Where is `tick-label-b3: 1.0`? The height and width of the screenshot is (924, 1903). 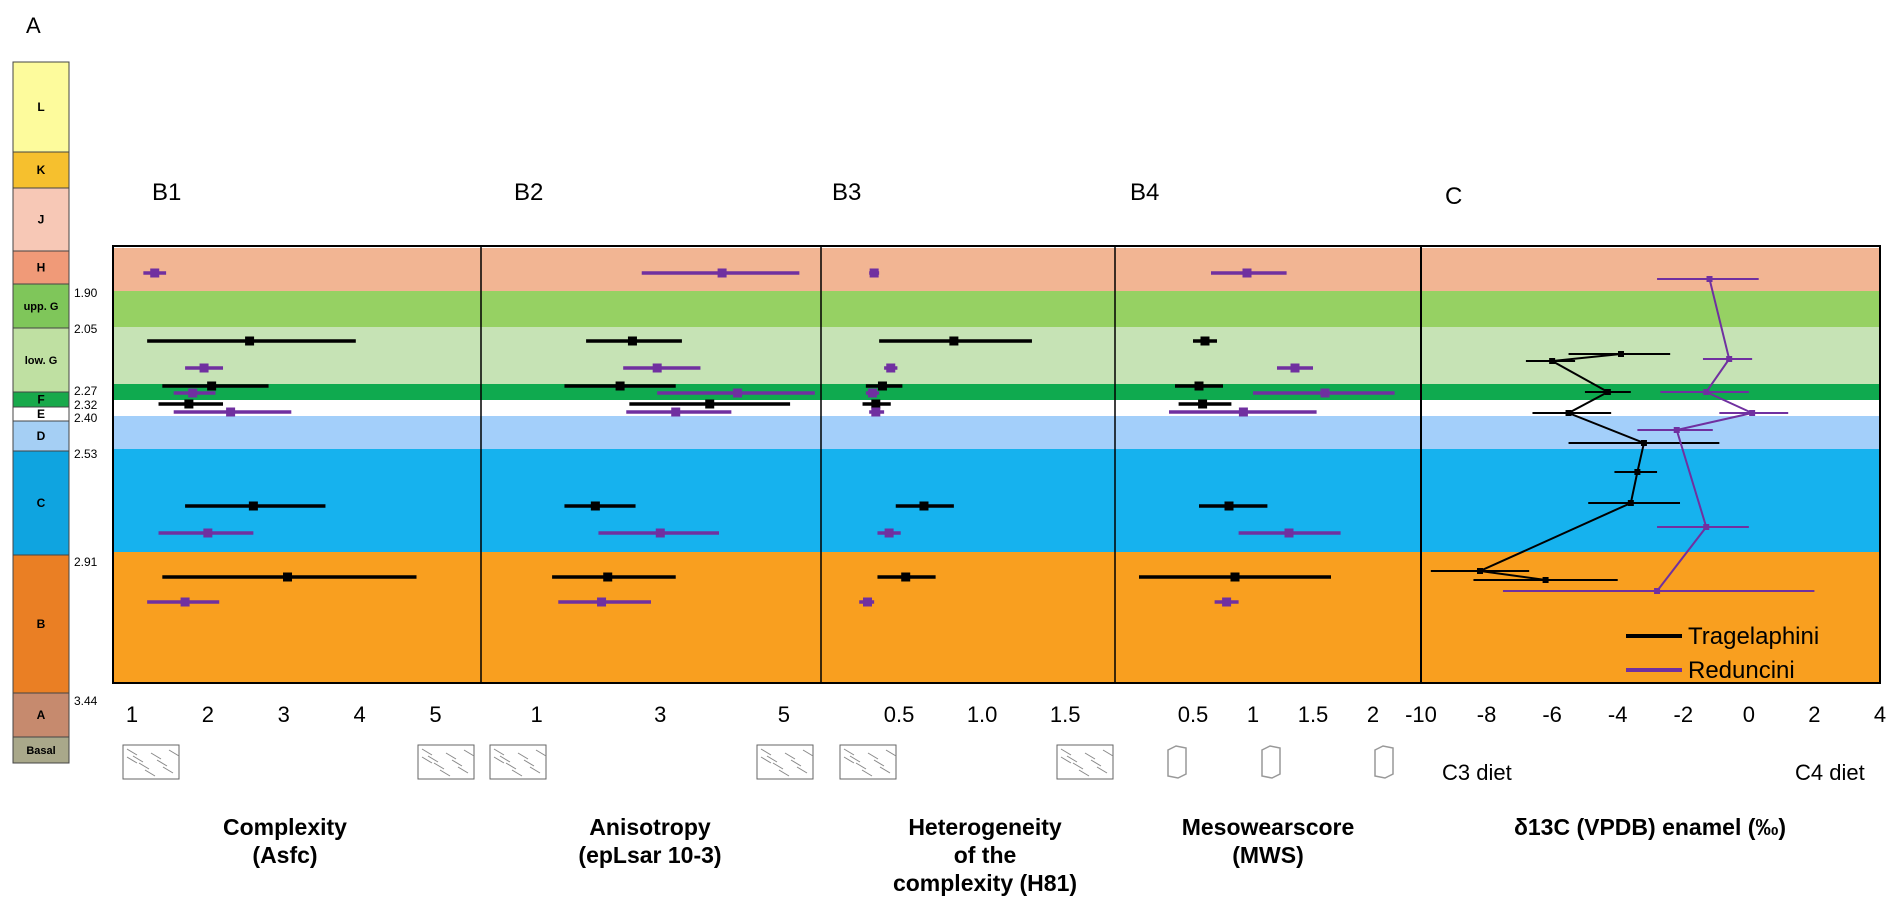
tick-label-b3: 1.0 is located at coordinates (982, 714).